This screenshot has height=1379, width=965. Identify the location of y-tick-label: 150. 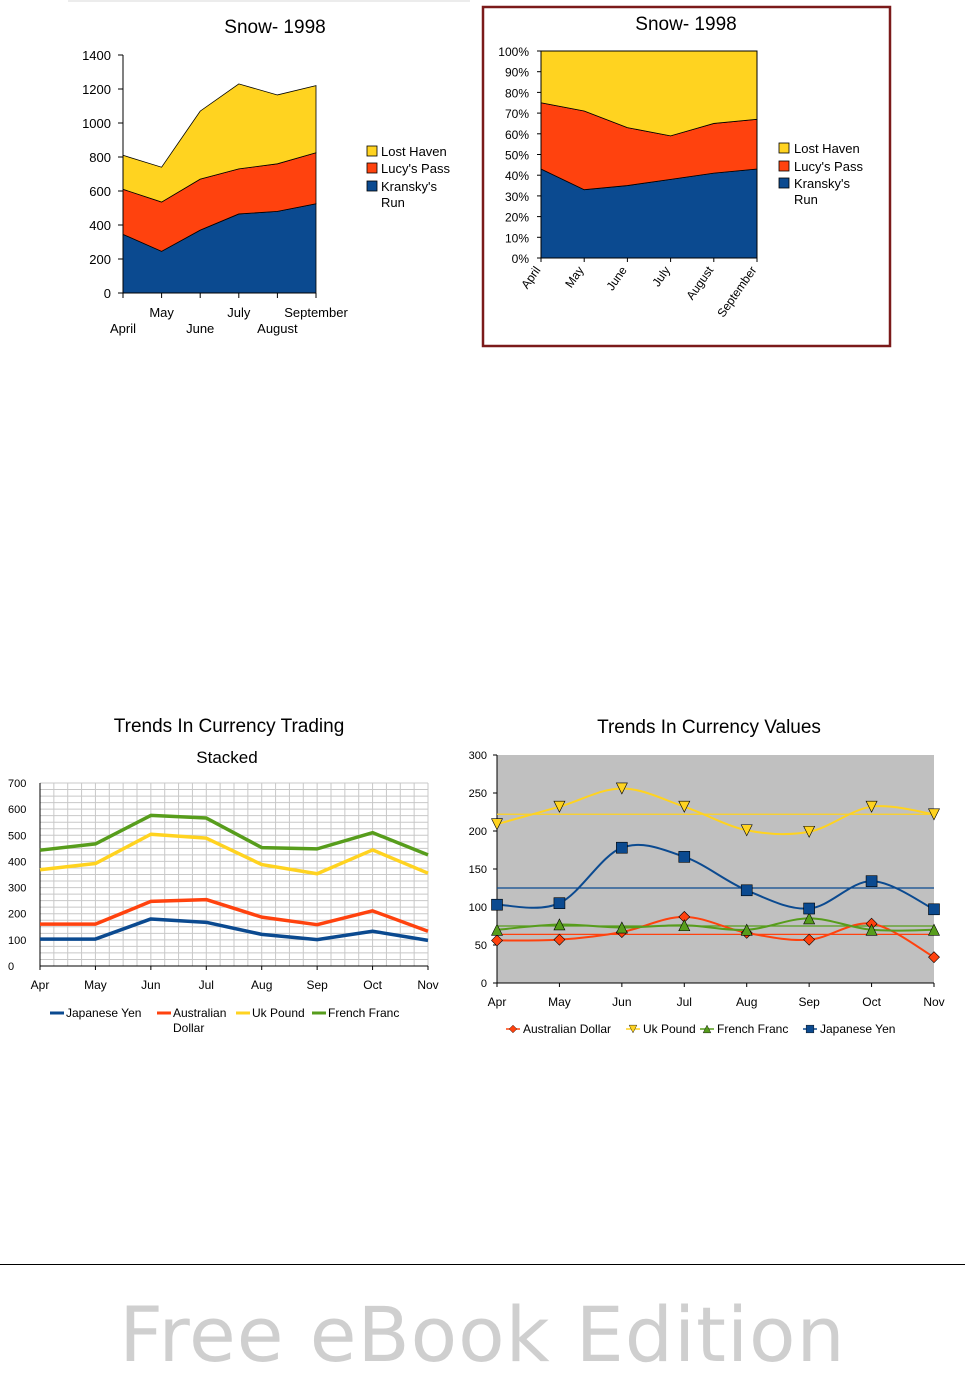
(478, 870).